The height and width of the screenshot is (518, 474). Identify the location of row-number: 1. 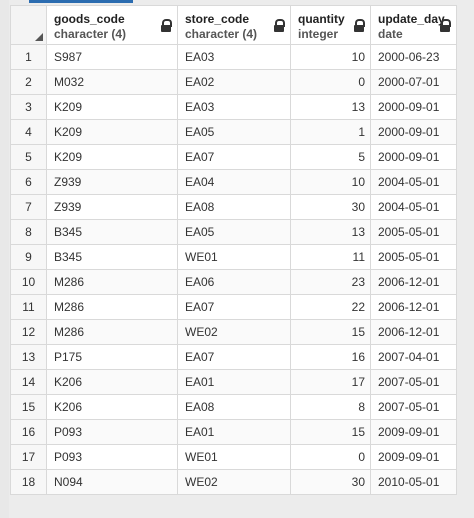
(28, 57).